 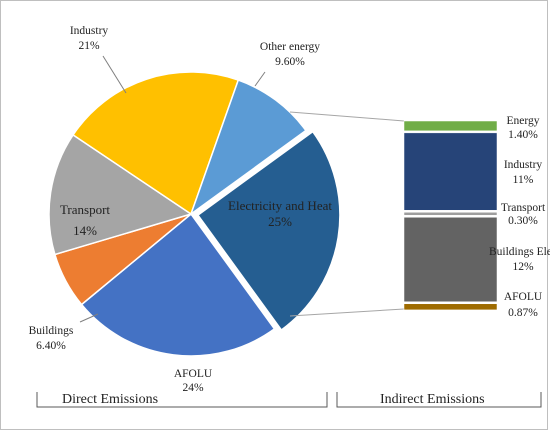 What do you see at coordinates (450, 126) in the screenshot?
I see `bar-segment-energy` at bounding box center [450, 126].